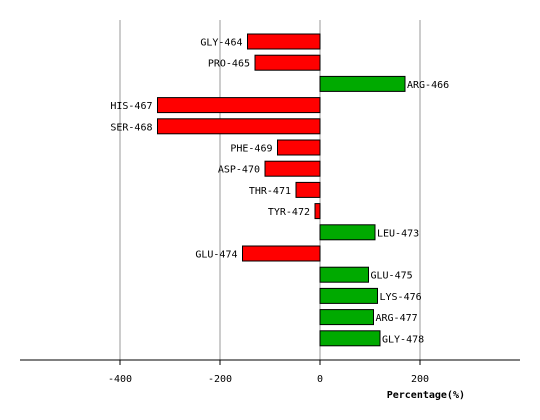 Image resolution: width=540 pixels, height=420 pixels. What do you see at coordinates (270, 191) in the screenshot?
I see `category-label: THR-471` at bounding box center [270, 191].